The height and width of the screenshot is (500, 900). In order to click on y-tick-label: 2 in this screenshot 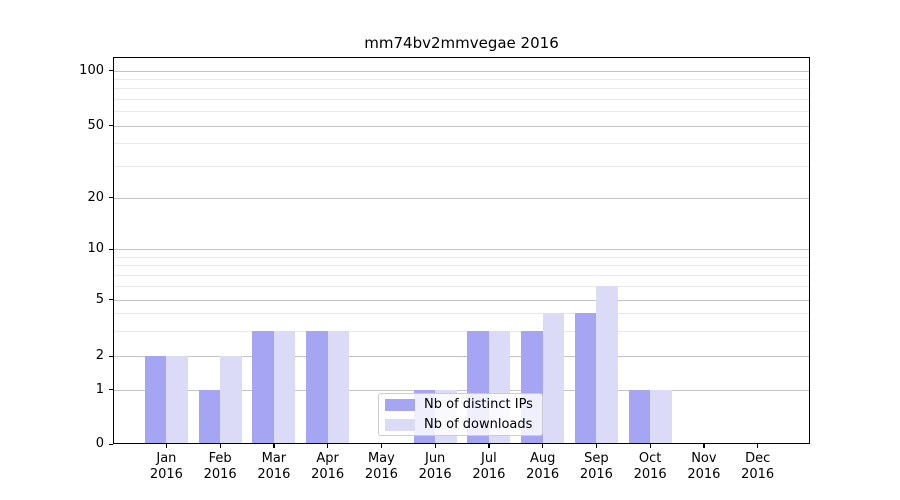, I will do `click(99, 355)`.